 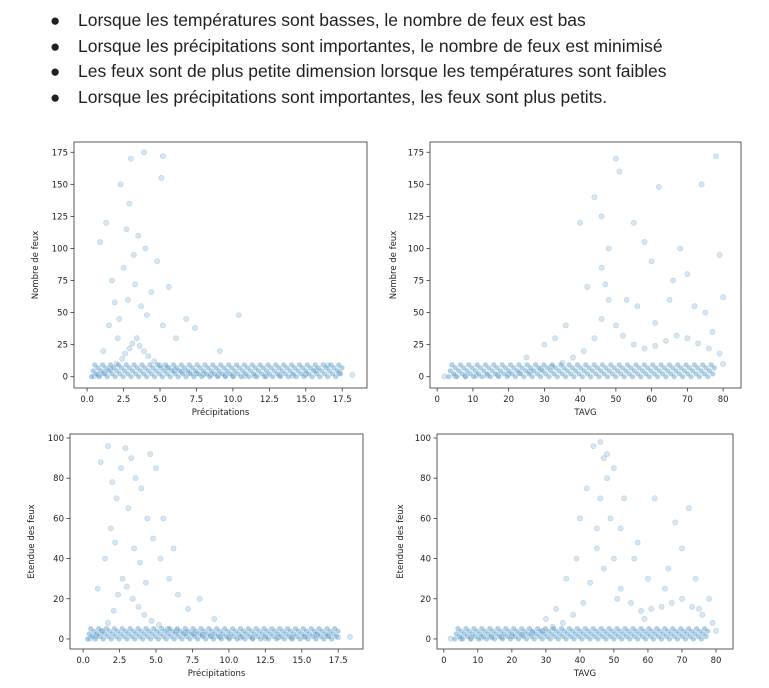 What do you see at coordinates (221, 412) in the screenshot?
I see `x-axis-label: Précipitations` at bounding box center [221, 412].